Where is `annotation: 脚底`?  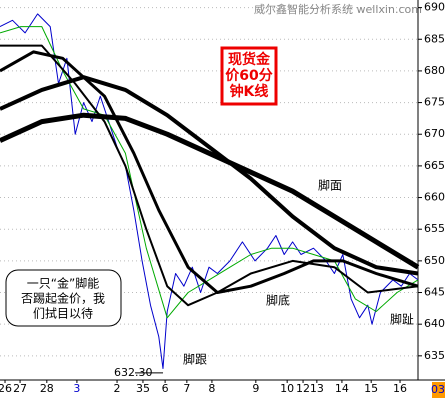
annotation: 脚底 is located at coordinates (278, 300).